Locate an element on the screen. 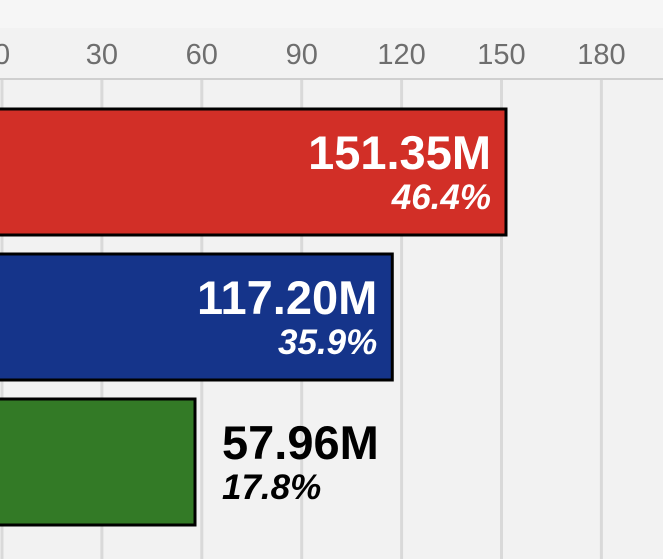 This screenshot has width=663, height=559. bar-percent-label: 17.8% is located at coordinates (271, 487).